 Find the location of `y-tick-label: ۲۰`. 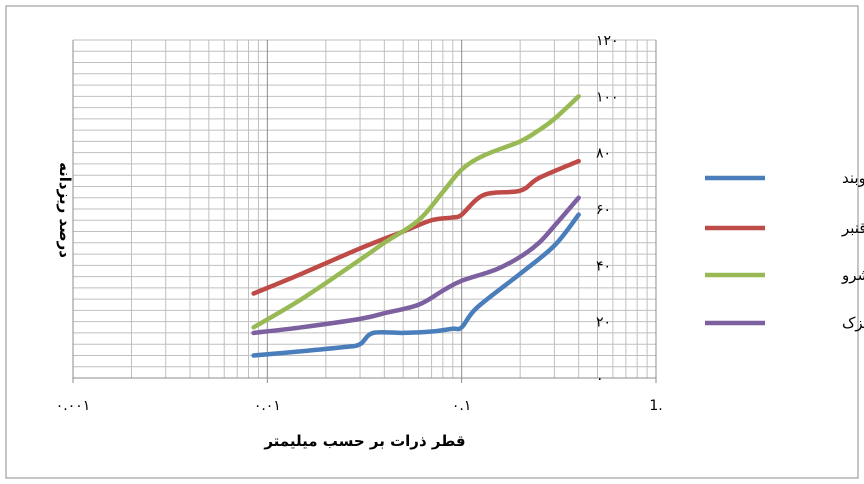

y-tick-label: ۲۰ is located at coordinates (603, 323).